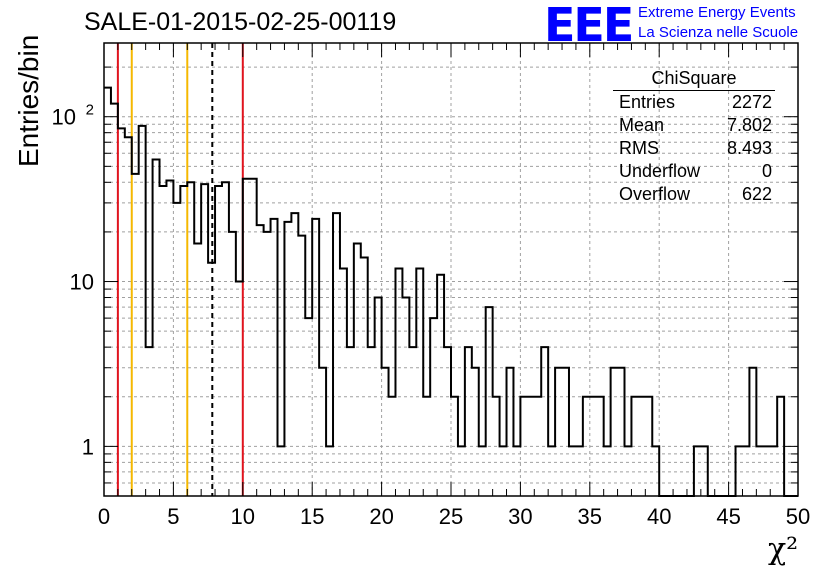  Describe the element at coordinates (104, 516) in the screenshot. I see `x-tick-label: 0` at that location.